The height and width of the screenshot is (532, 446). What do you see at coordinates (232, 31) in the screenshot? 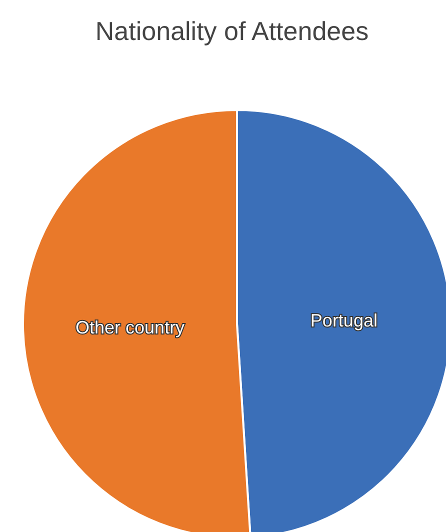
I see `chart-title: Nationality of Attendees` at bounding box center [232, 31].